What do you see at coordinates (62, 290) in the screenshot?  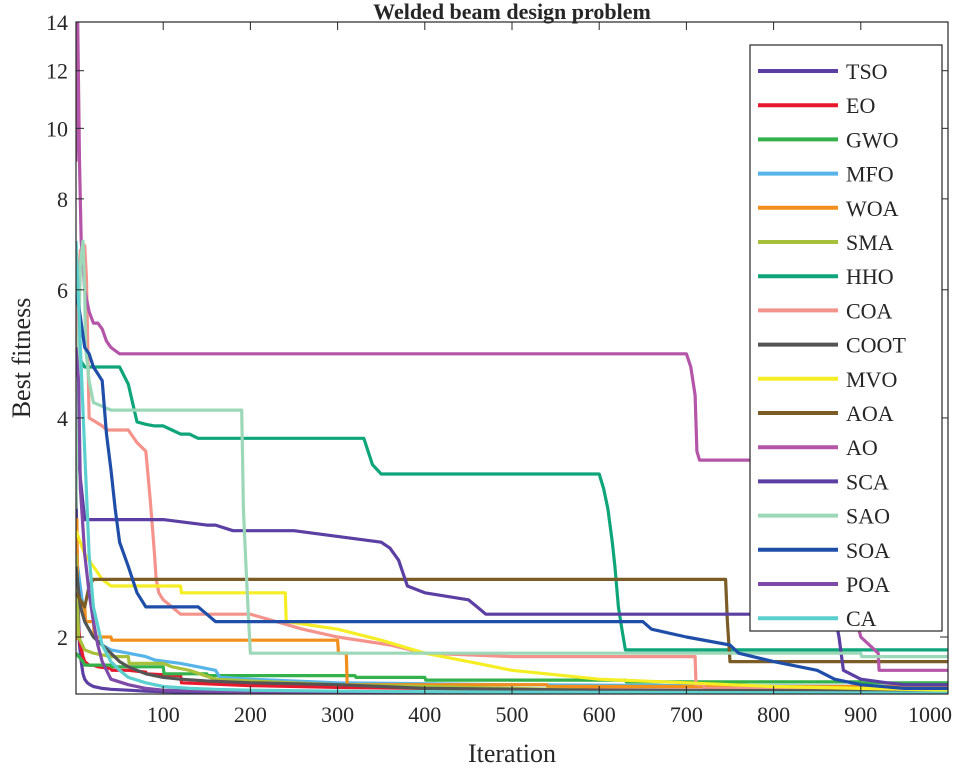 I see `y-tick-label: 6` at bounding box center [62, 290].